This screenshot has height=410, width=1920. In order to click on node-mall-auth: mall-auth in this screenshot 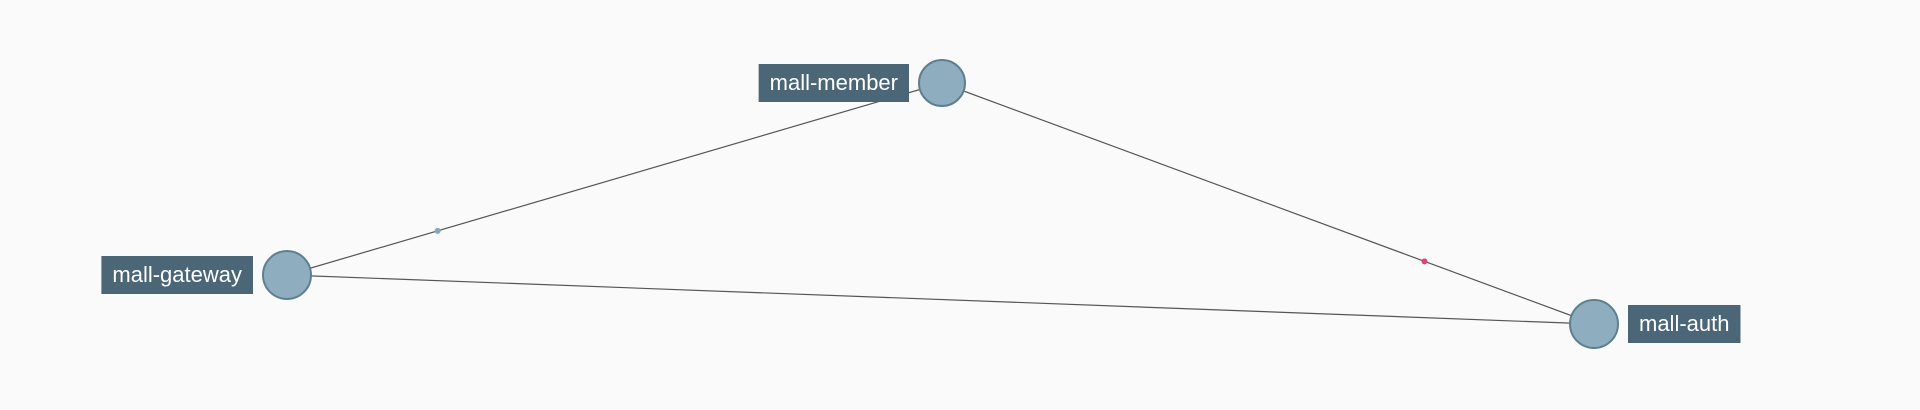, I will do `click(1655, 324)`.